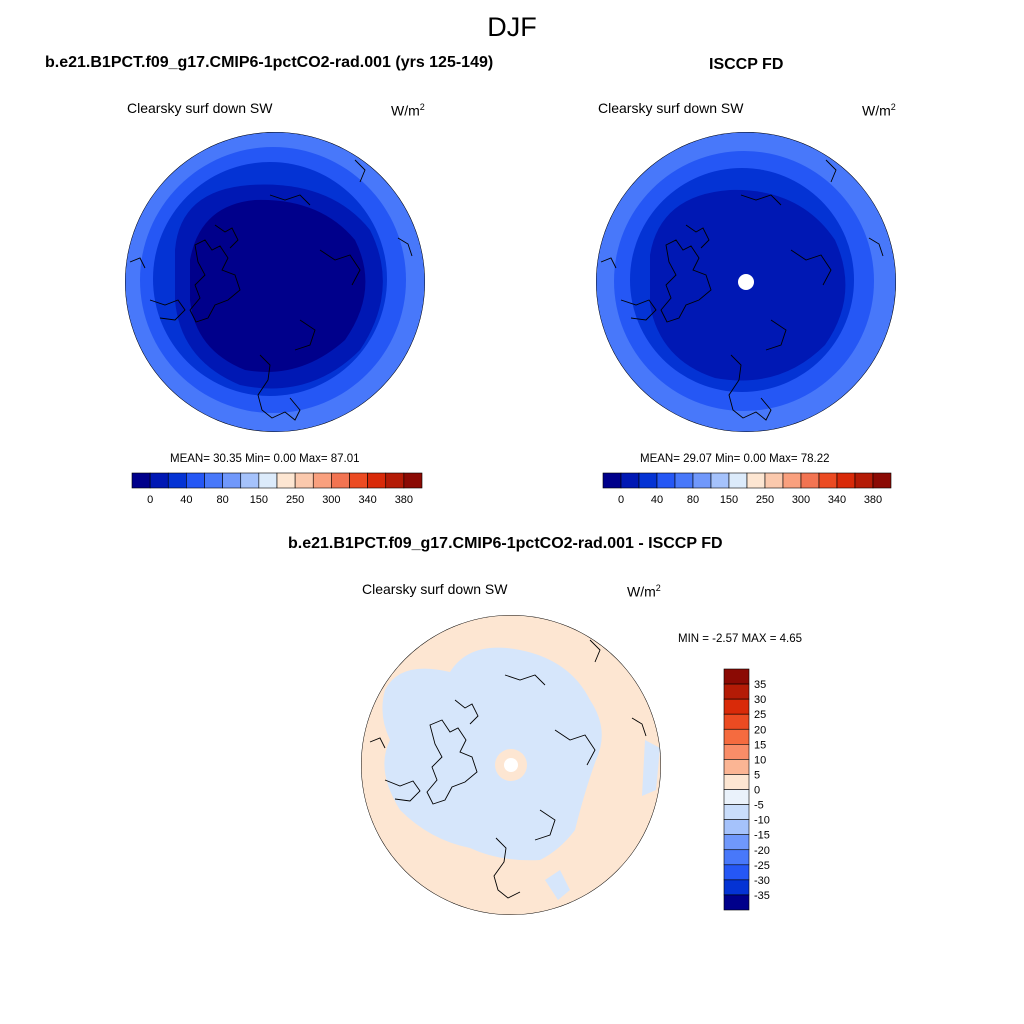 This screenshot has height=1024, width=1024. Describe the element at coordinates (408, 110) in the screenshot. I see `panel-units-model: W/m2` at that location.